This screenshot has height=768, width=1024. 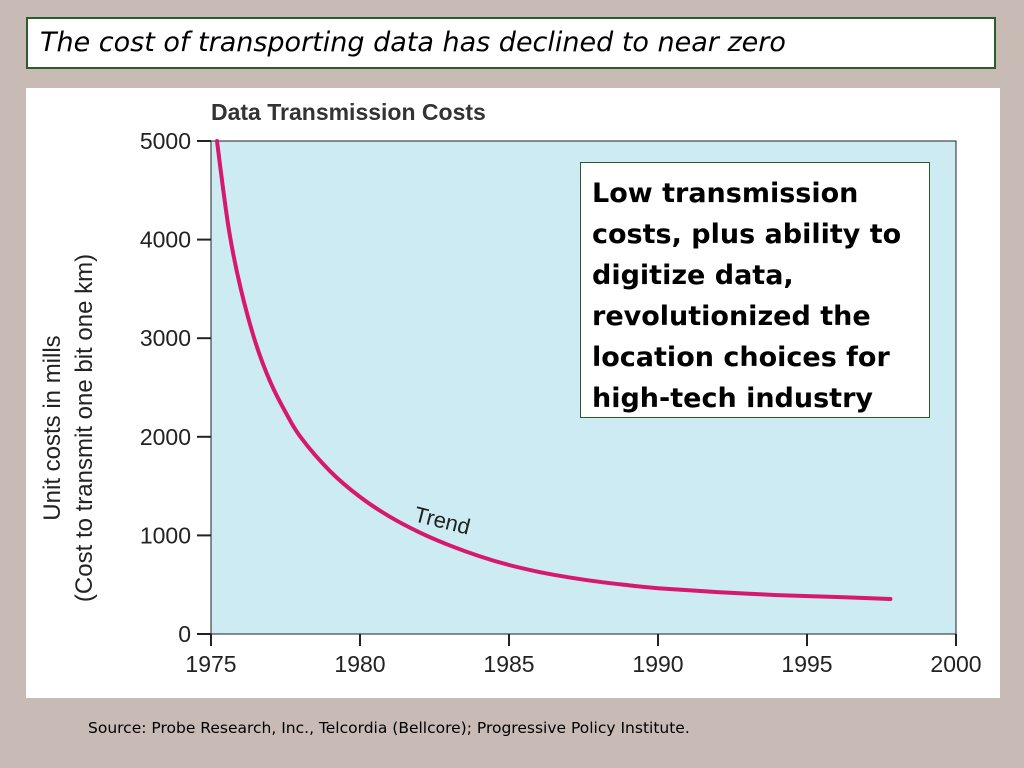 What do you see at coordinates (806, 664) in the screenshot?
I see `x-tick-label: 1995` at bounding box center [806, 664].